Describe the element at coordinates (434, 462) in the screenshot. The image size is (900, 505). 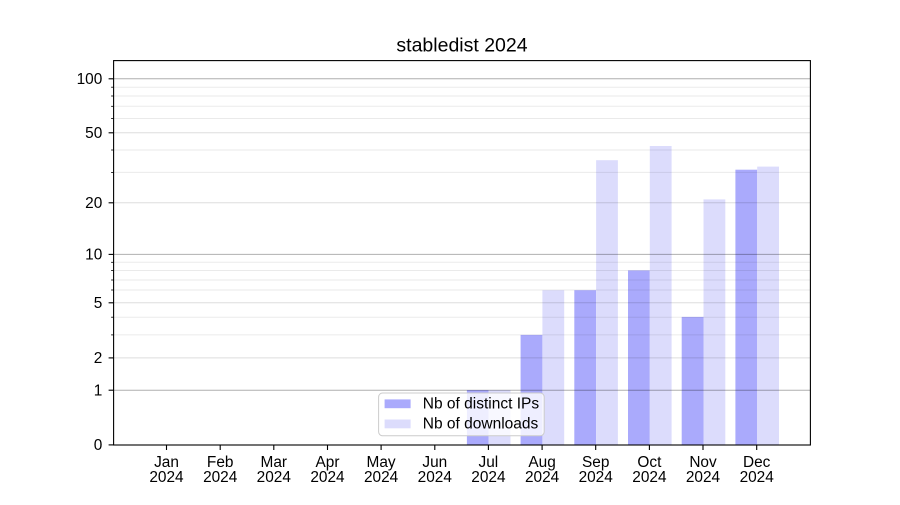
I see `svg-text: Jun` at that location.